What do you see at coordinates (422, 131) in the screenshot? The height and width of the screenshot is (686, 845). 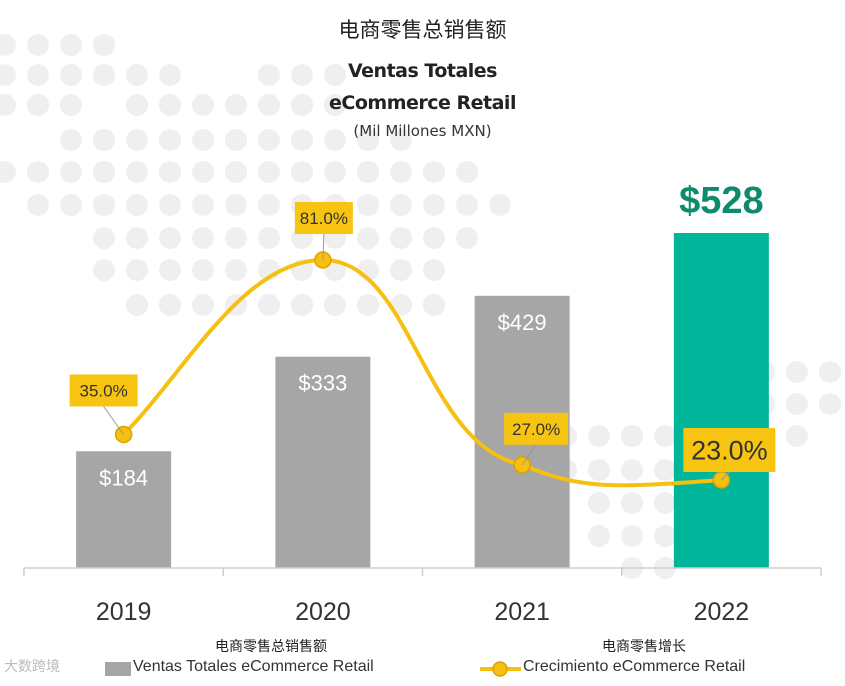 I see `chart-subtitle: (Mil Millones MXN)` at bounding box center [422, 131].